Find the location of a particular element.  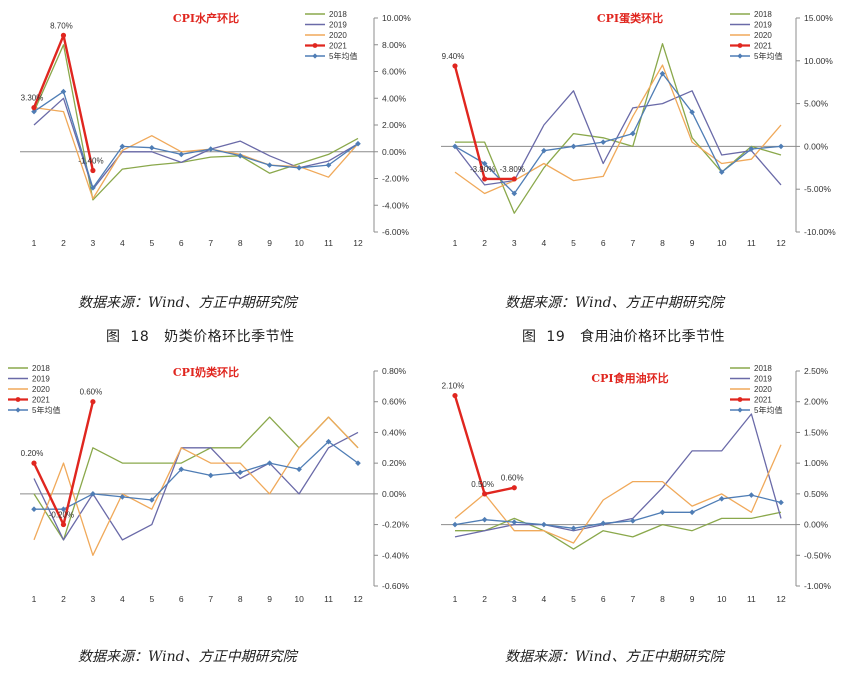

y-tick-label: 0.80% is located at coordinates (394, 371).